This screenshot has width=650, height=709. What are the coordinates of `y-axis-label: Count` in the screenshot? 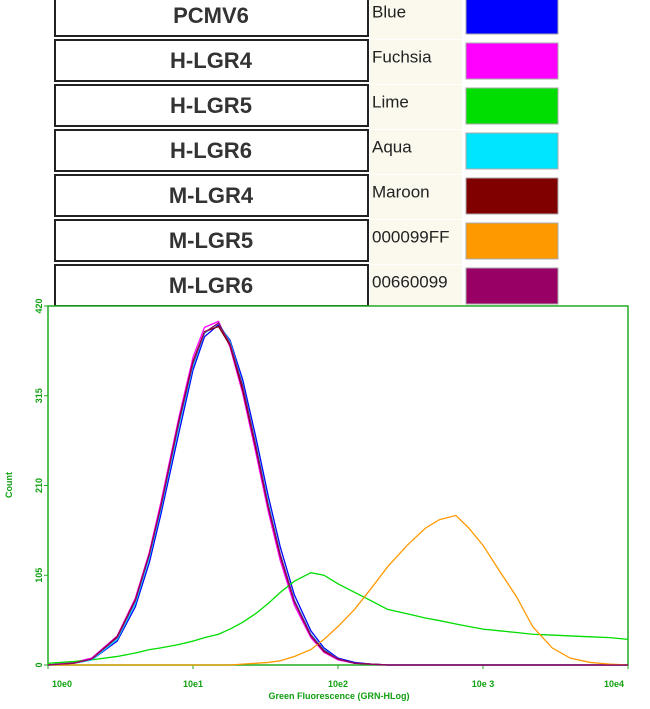 It's located at (9, 485).